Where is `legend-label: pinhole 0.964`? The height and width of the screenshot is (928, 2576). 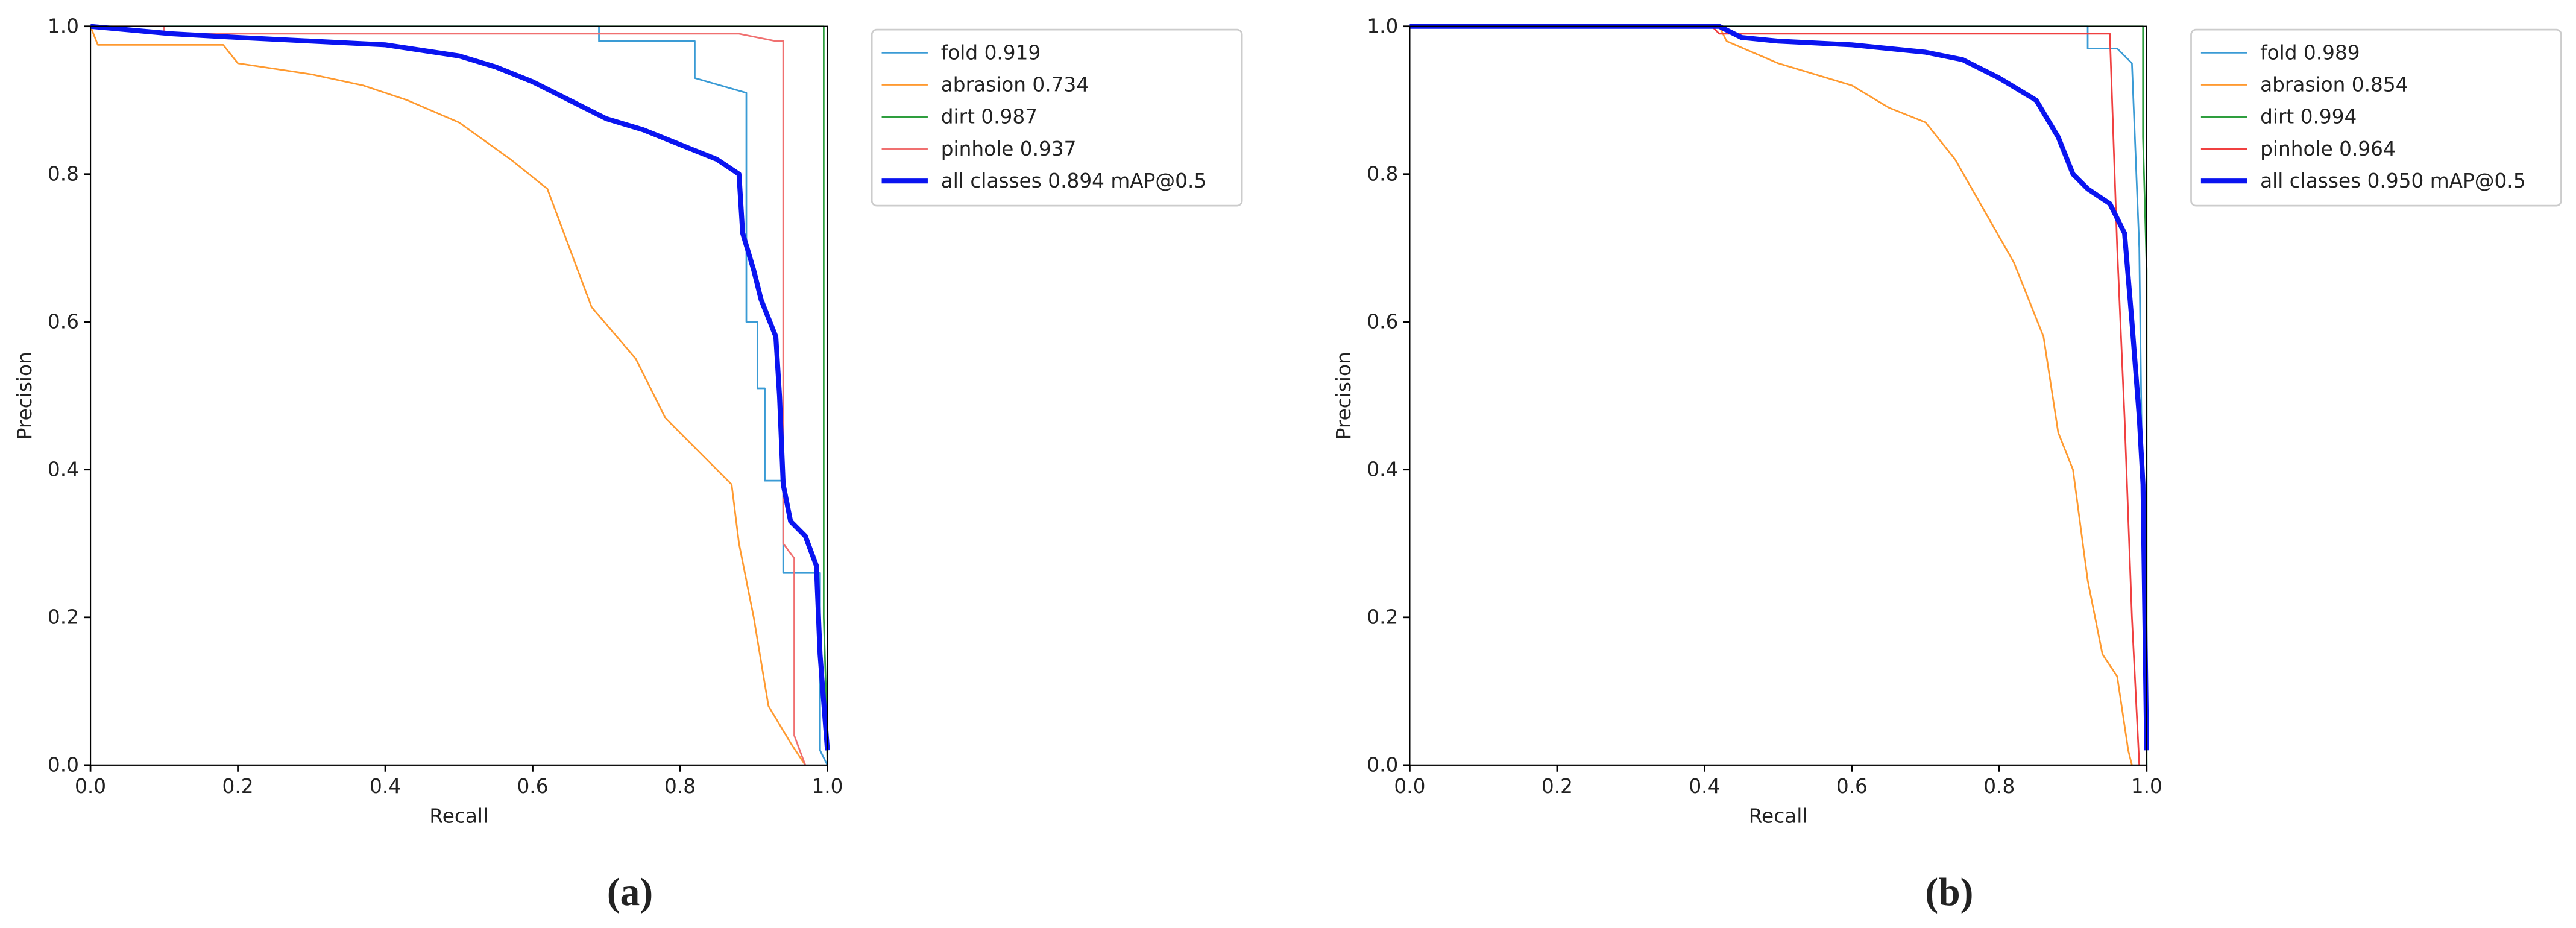
legend-label: pinhole 0.964 is located at coordinates (2328, 148).